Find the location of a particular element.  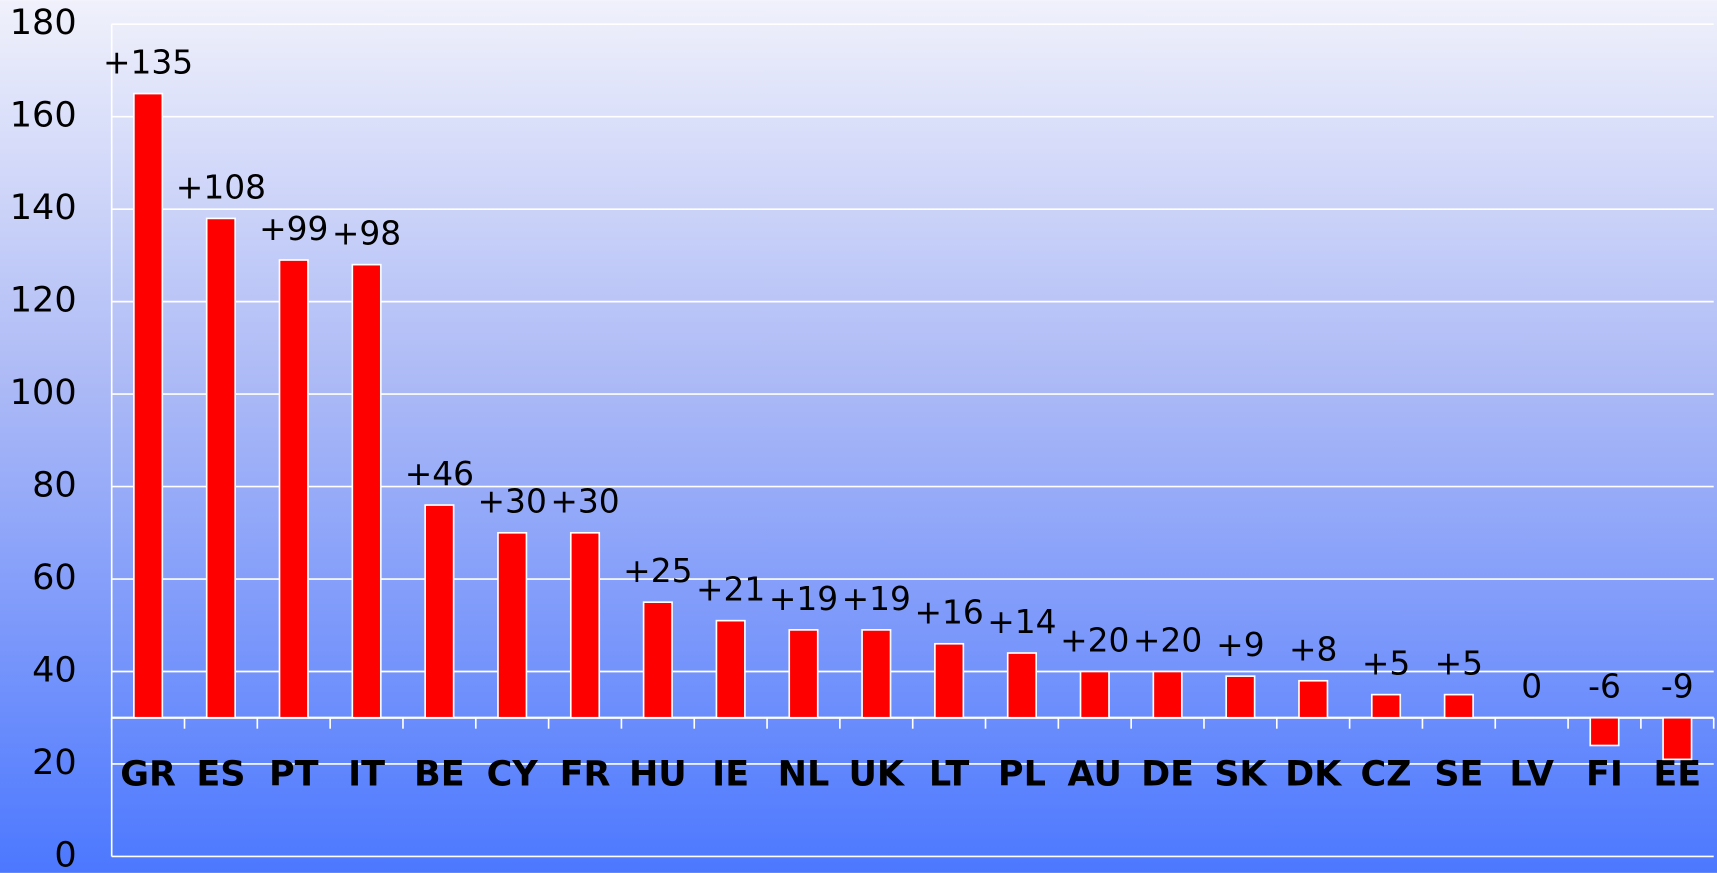

x-tick-label: PL is located at coordinates (1022, 773).